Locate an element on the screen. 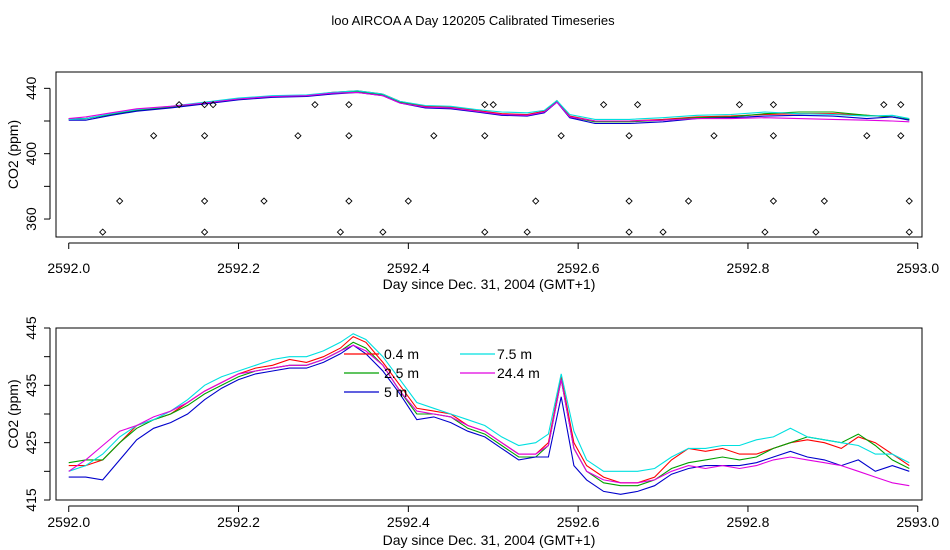 This screenshot has height=550, width=950. legend-label: 2.5 m is located at coordinates (401, 373).